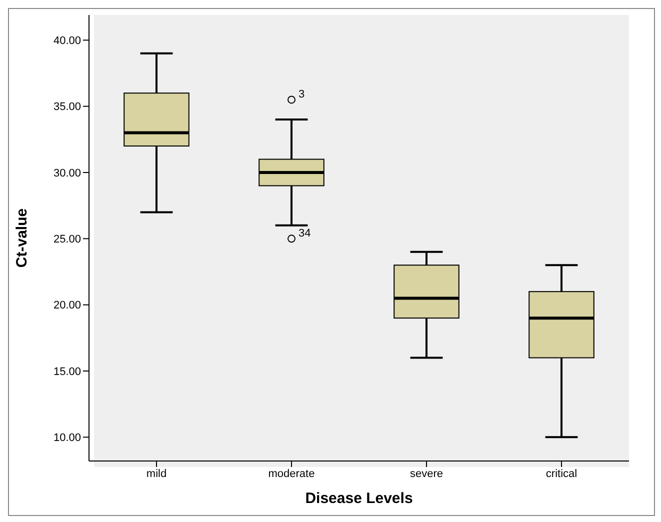 The image size is (661, 522). Describe the element at coordinates (67, 41) in the screenshot. I see `y-tick-label: 40.00` at that location.